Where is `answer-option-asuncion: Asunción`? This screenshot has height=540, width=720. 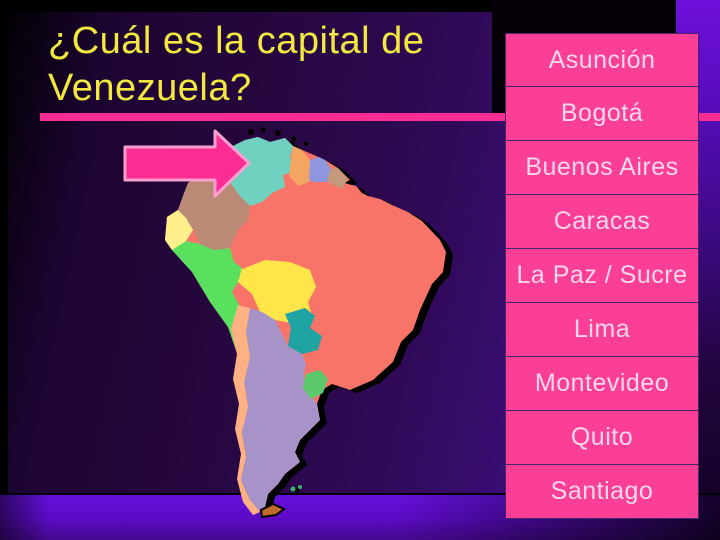 answer-option-asuncion: Asunción is located at coordinates (602, 60).